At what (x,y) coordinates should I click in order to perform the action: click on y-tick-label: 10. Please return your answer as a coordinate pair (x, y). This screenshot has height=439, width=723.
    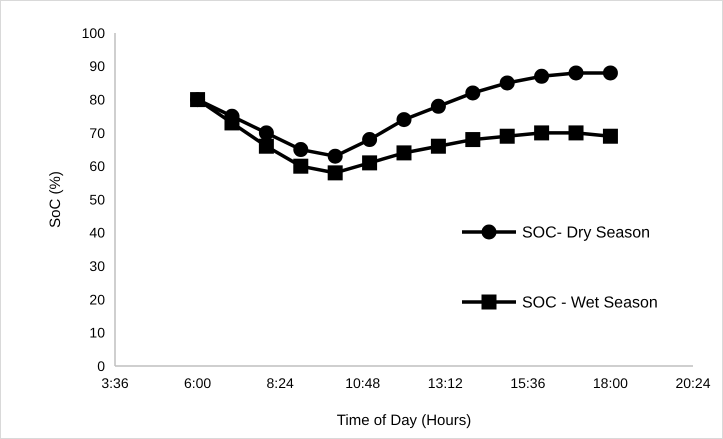
    Looking at the image, I should click on (97, 332).